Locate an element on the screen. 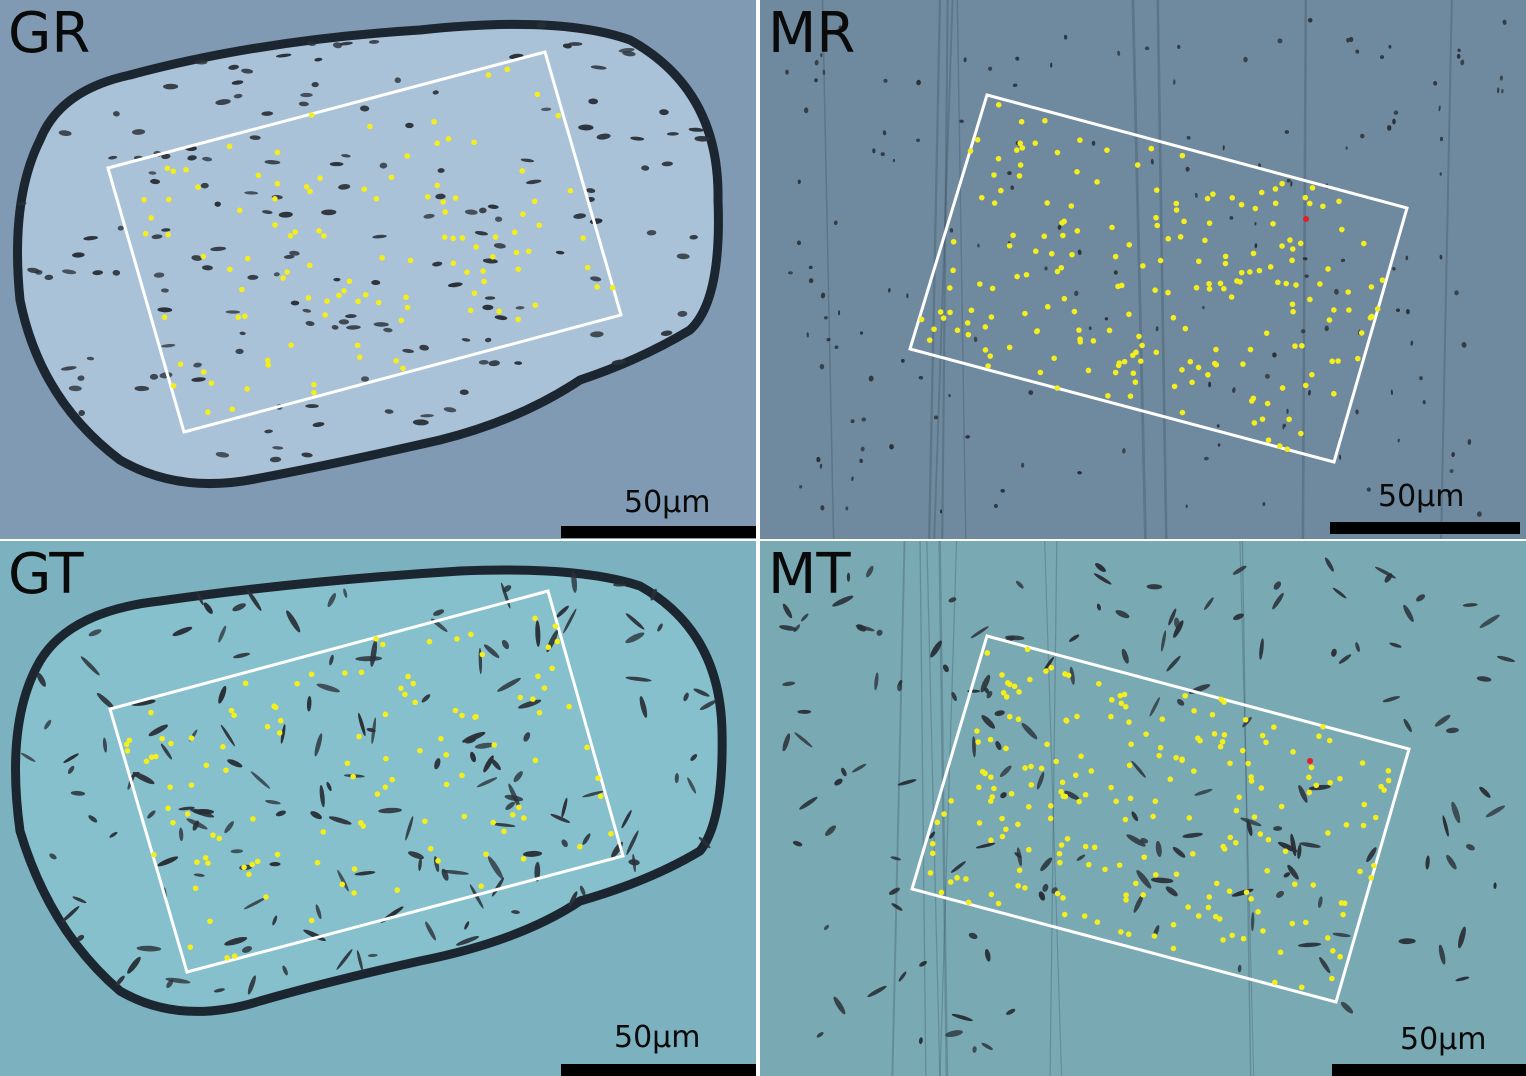 Image resolution: width=1526 pixels, height=1076 pixels. scale-bar is located at coordinates (658, 532).